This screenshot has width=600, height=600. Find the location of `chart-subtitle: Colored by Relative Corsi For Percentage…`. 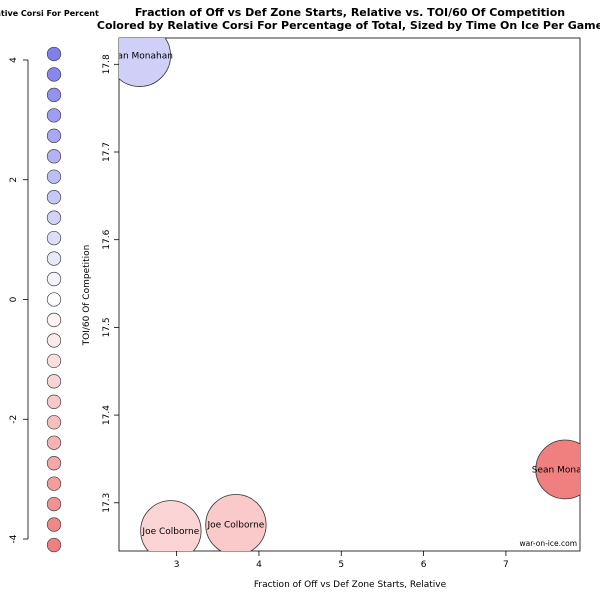

chart-subtitle: Colored by Relative Corsi For Percentage… is located at coordinates (348, 25).